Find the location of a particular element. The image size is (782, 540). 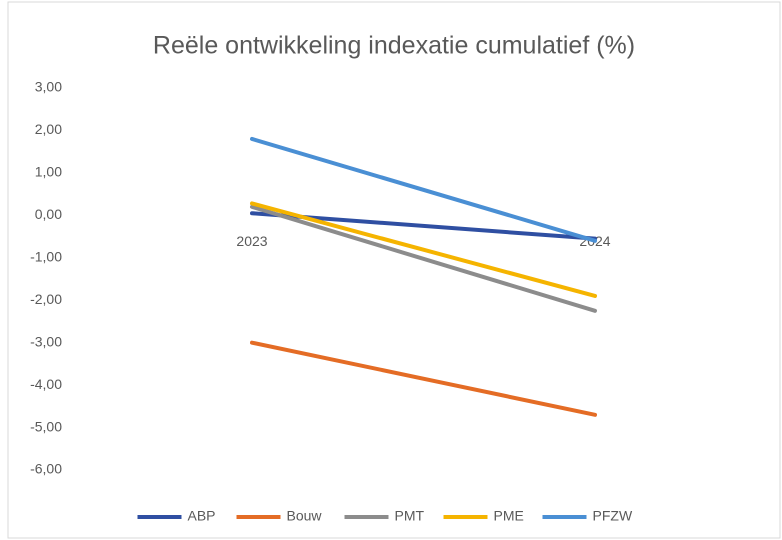

y-tick-label: 0,00 is located at coordinates (48, 214).